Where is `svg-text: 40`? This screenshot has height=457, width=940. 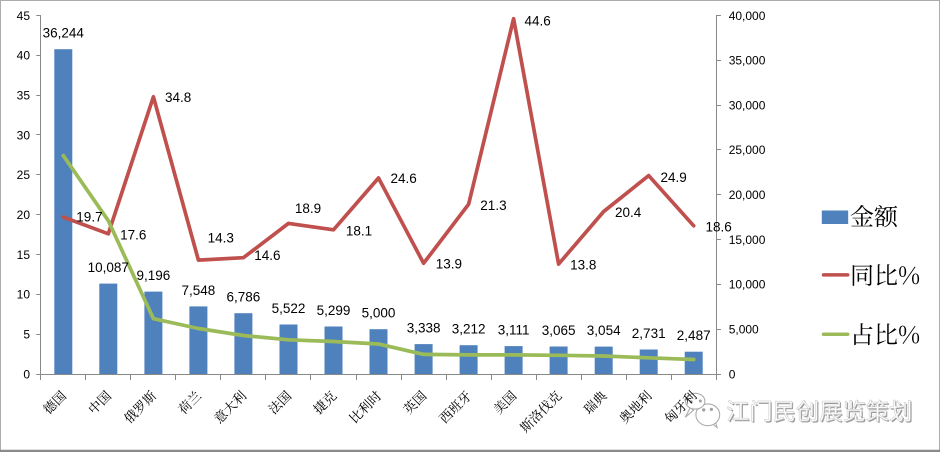 svg-text: 40 is located at coordinates (24, 56).